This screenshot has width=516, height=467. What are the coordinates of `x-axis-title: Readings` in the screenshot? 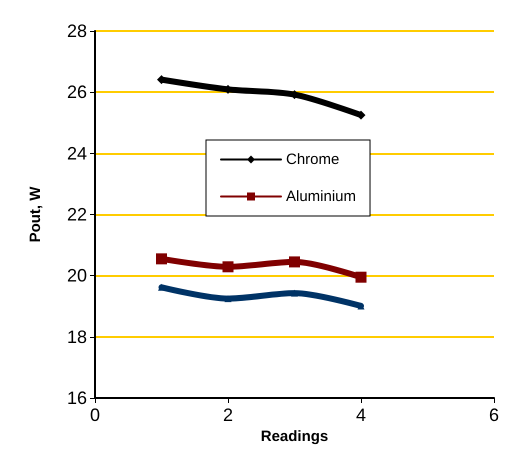 It's located at (294, 436).